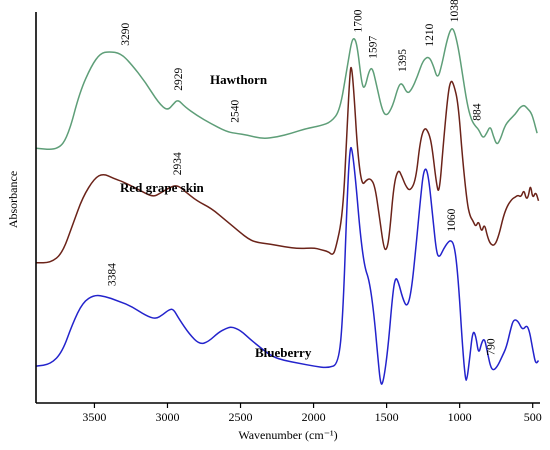  I want to click on peak-label-3290: 3290, so click(126, 33).